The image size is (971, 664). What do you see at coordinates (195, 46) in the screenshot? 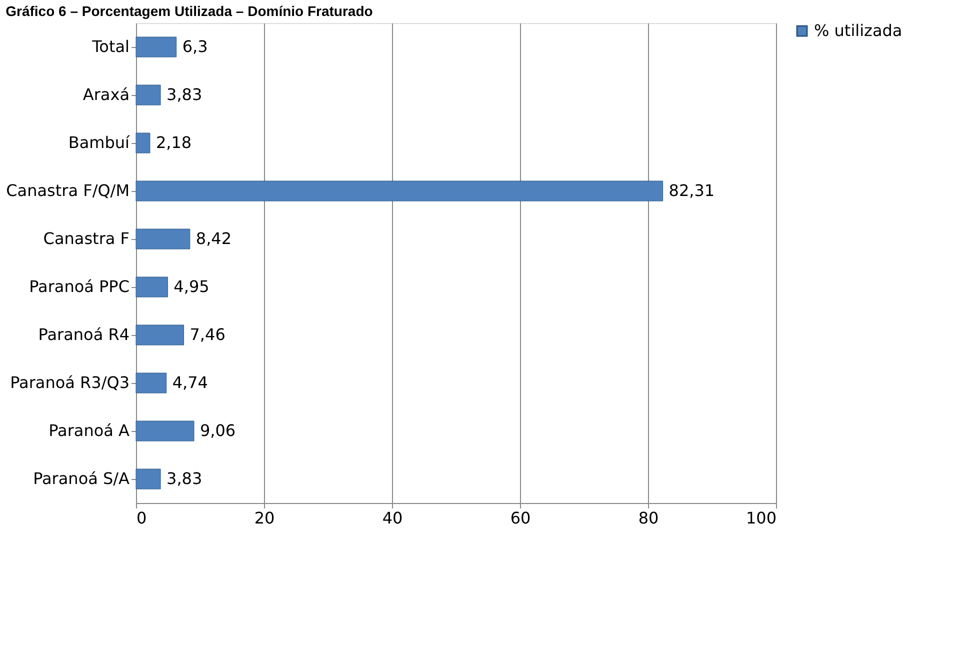
I see `text: 6,3` at bounding box center [195, 46].